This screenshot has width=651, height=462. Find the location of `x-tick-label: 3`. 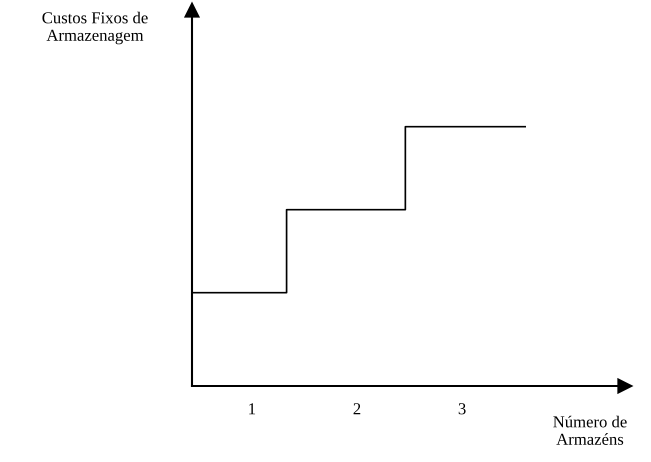

x-tick-label: 3 is located at coordinates (462, 408).